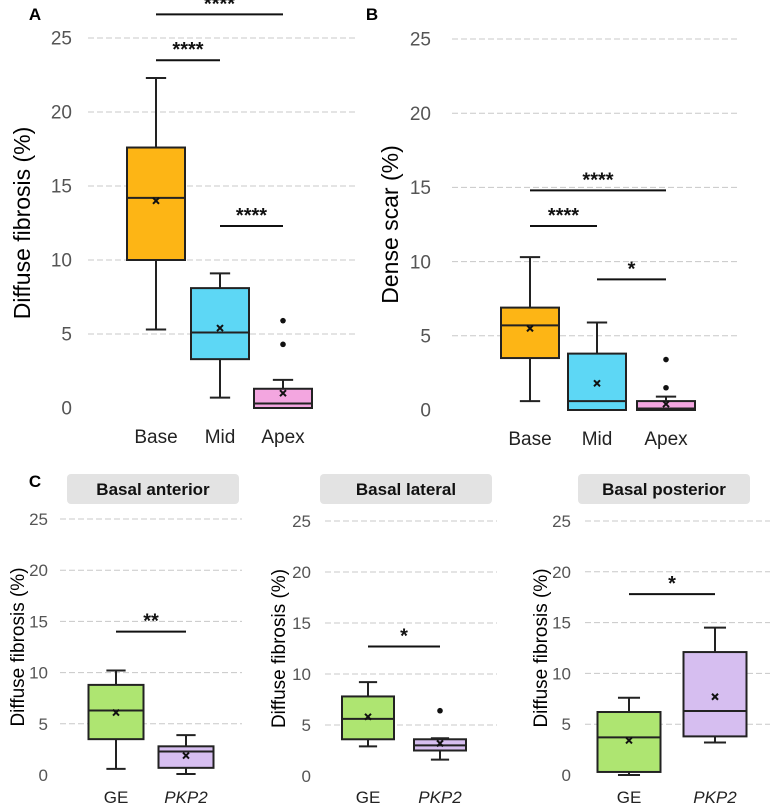  Describe the element at coordinates (151, 622) in the screenshot. I see `significance-label: **` at that location.